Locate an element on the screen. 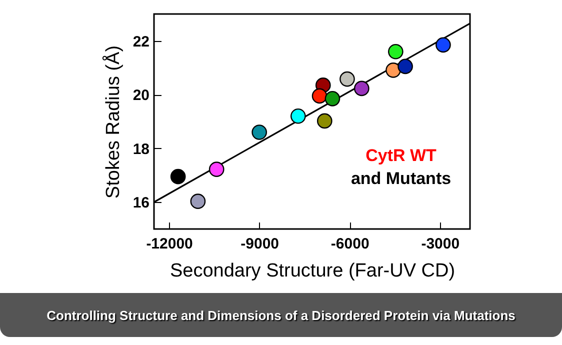 This screenshot has height=345, width=562. y-tick-label: 18 is located at coordinates (141, 149).